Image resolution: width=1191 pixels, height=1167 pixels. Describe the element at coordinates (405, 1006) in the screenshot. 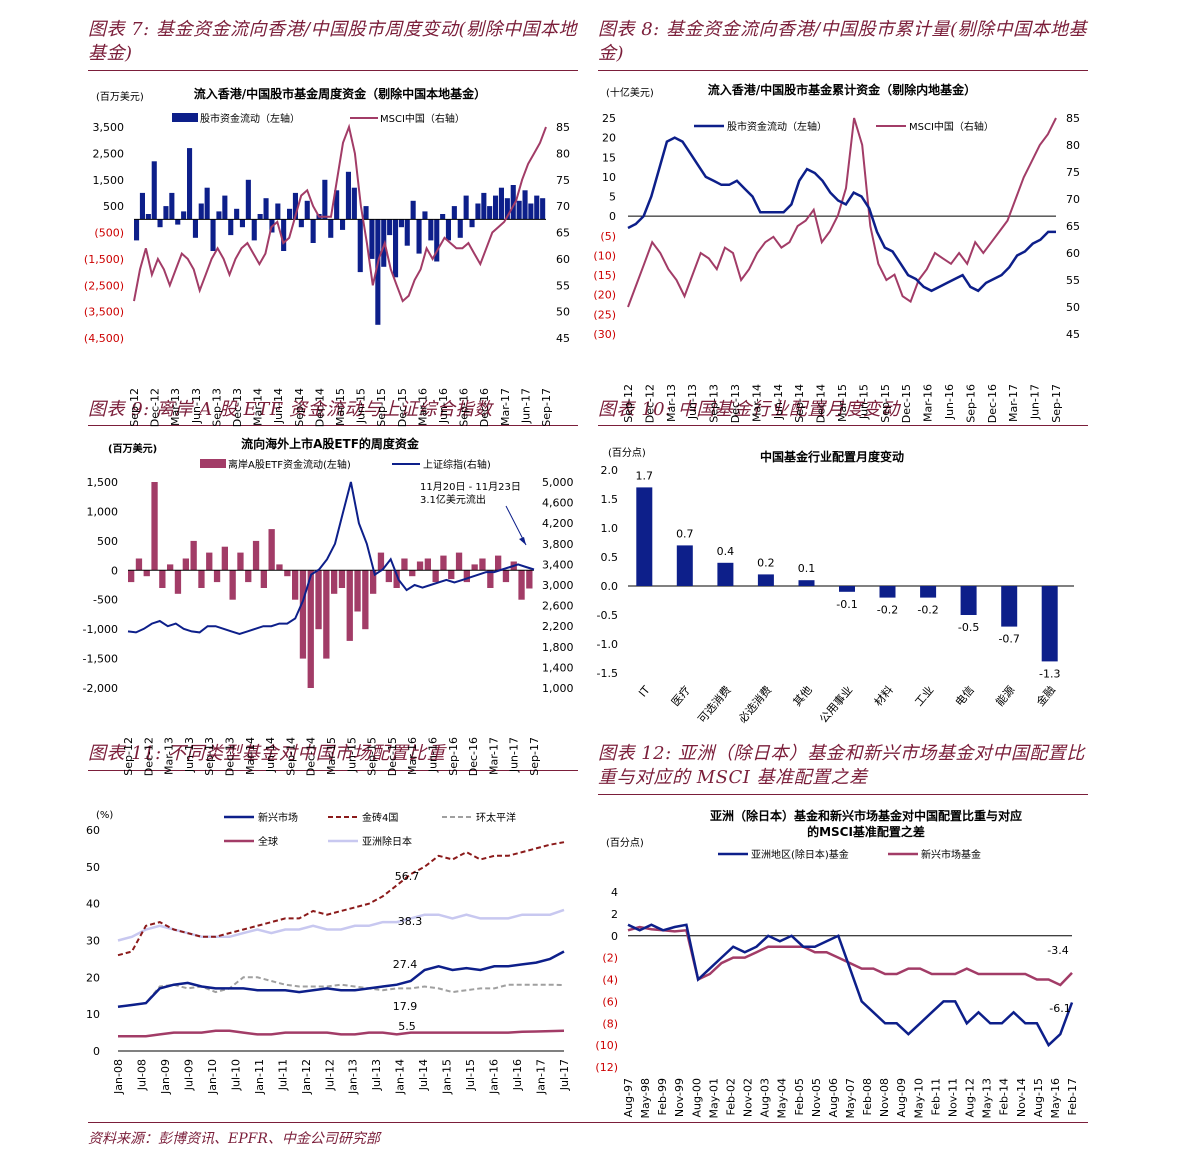

I see `f11-value-label: 17.9` at that location.